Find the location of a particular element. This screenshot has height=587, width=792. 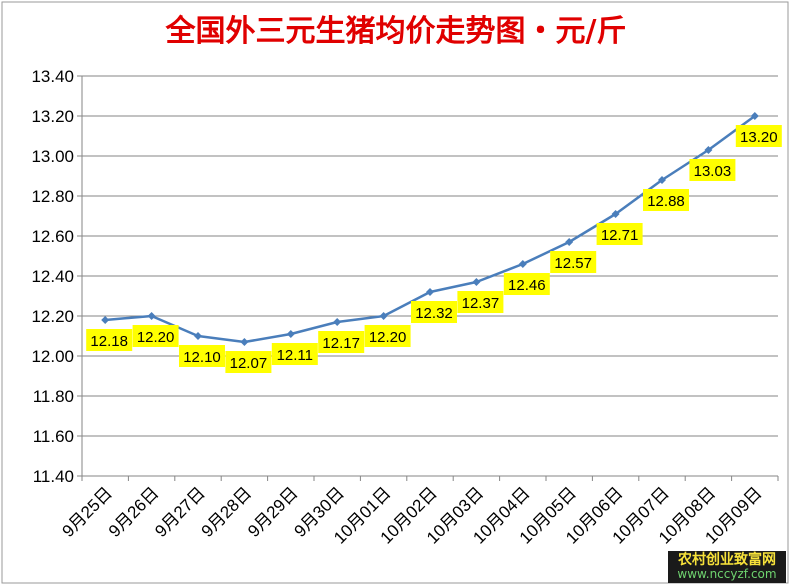

y-tick-label: 12.40 is located at coordinates (52, 276).